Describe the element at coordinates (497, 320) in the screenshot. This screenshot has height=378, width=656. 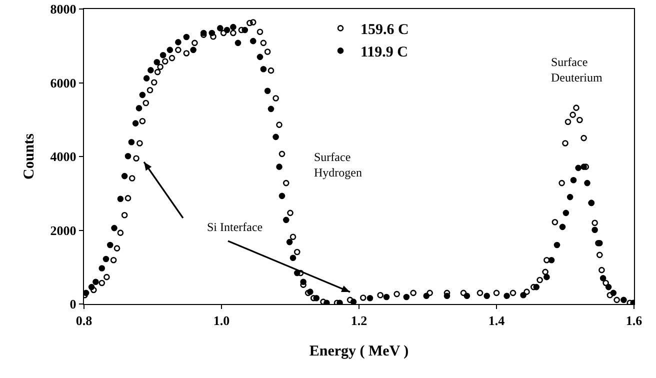
I see `x-tick-label: 1.4` at that location.